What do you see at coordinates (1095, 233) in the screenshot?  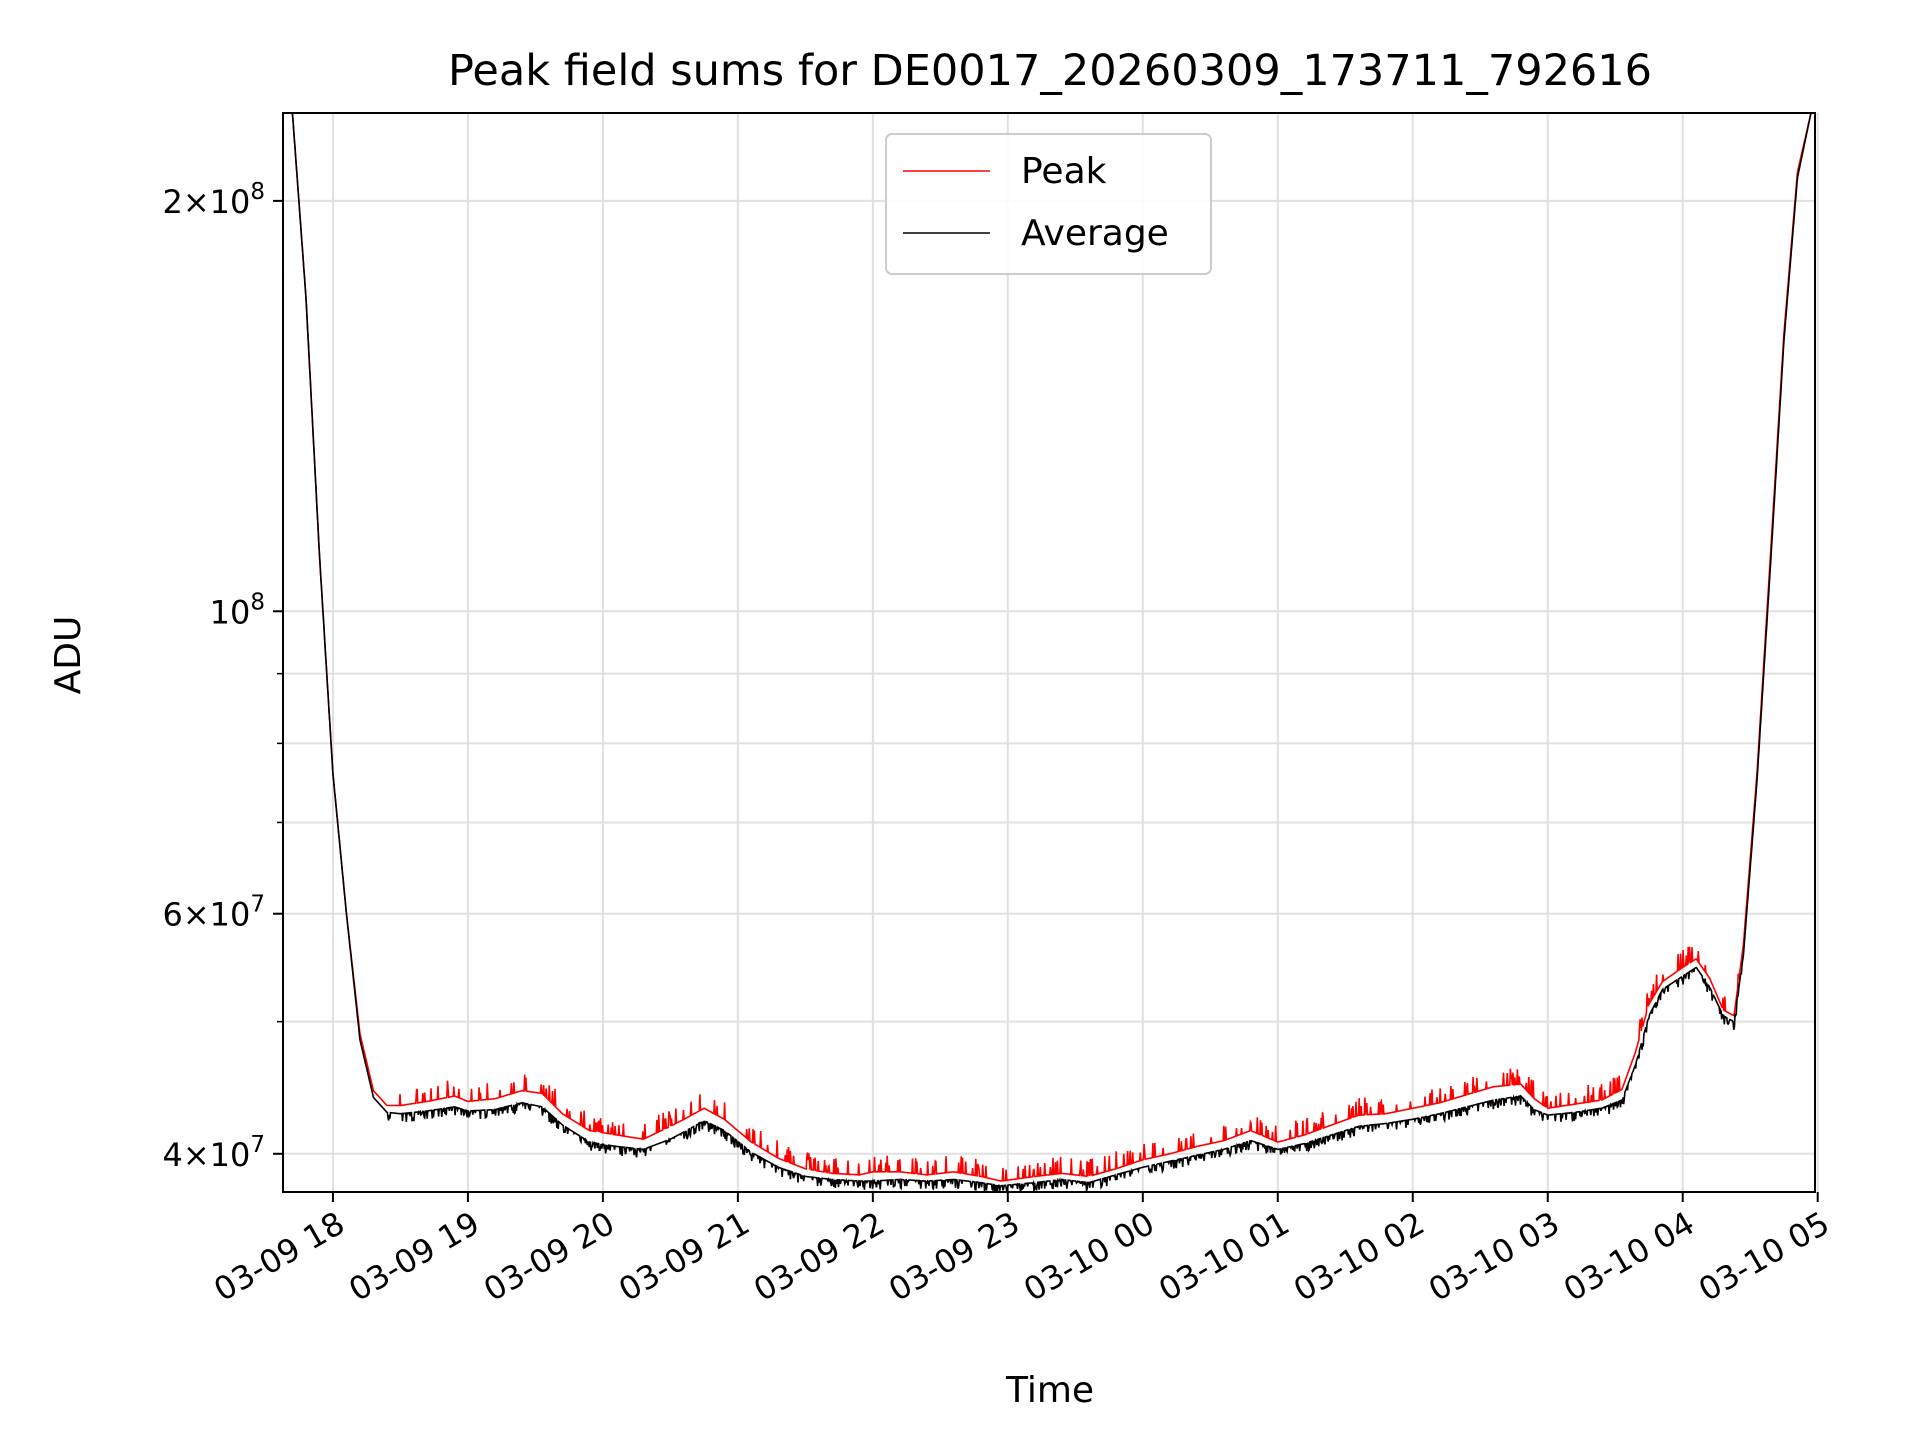 I see `legend-label-average: Average` at bounding box center [1095, 233].